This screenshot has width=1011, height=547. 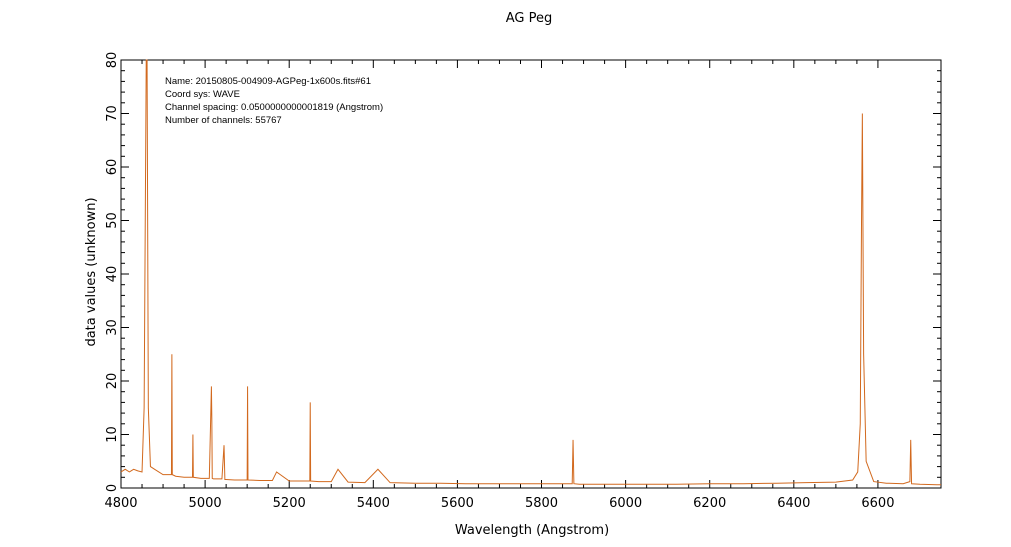 I want to click on info-number-channels: Number of channels: 55767, so click(x=223, y=120).